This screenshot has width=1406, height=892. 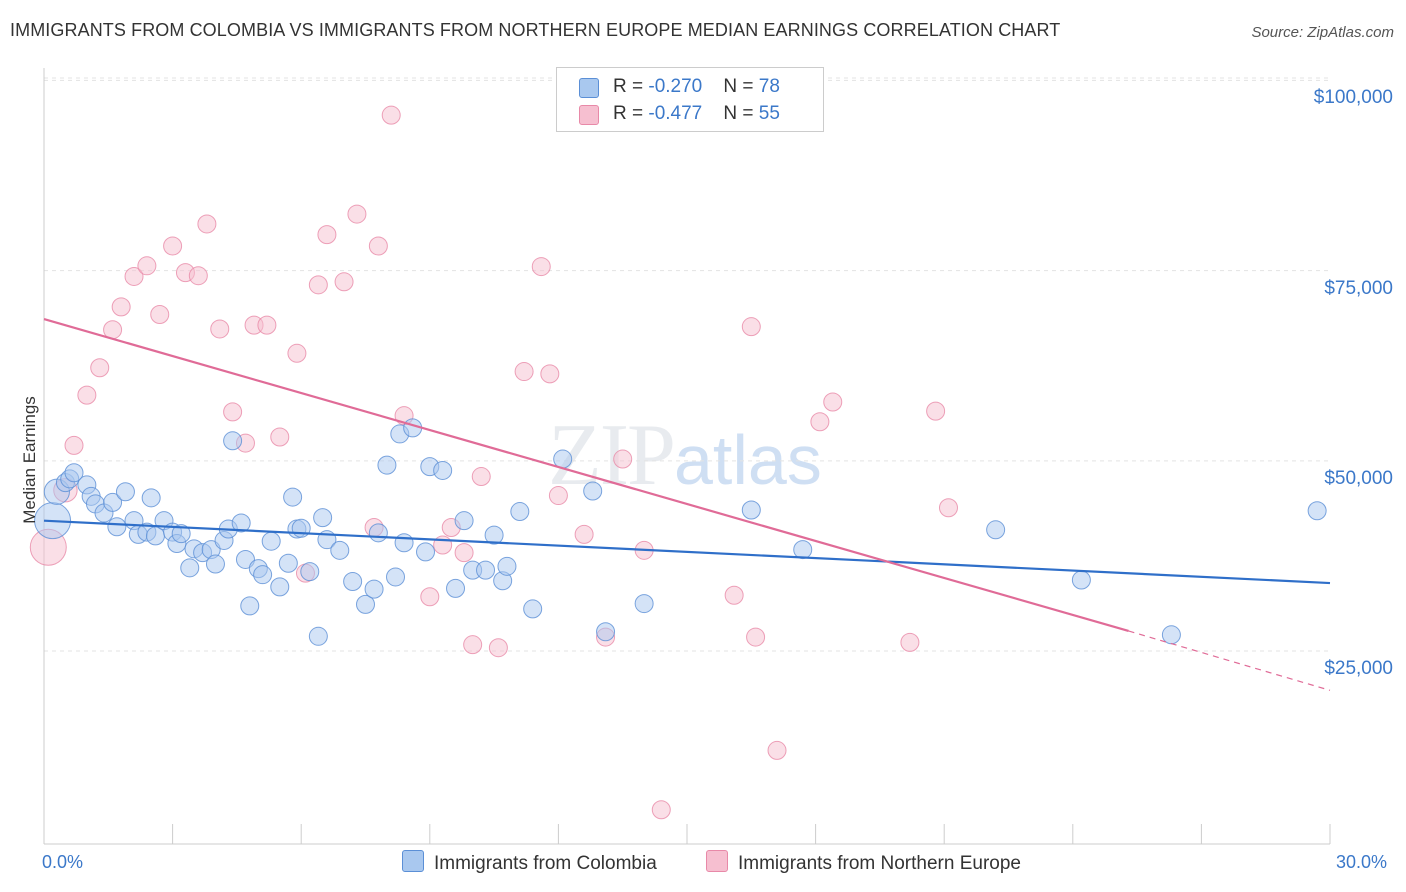 What do you see at coordinates (687, 552) in the screenshot?
I see `colombia-trend-line` at bounding box center [687, 552].